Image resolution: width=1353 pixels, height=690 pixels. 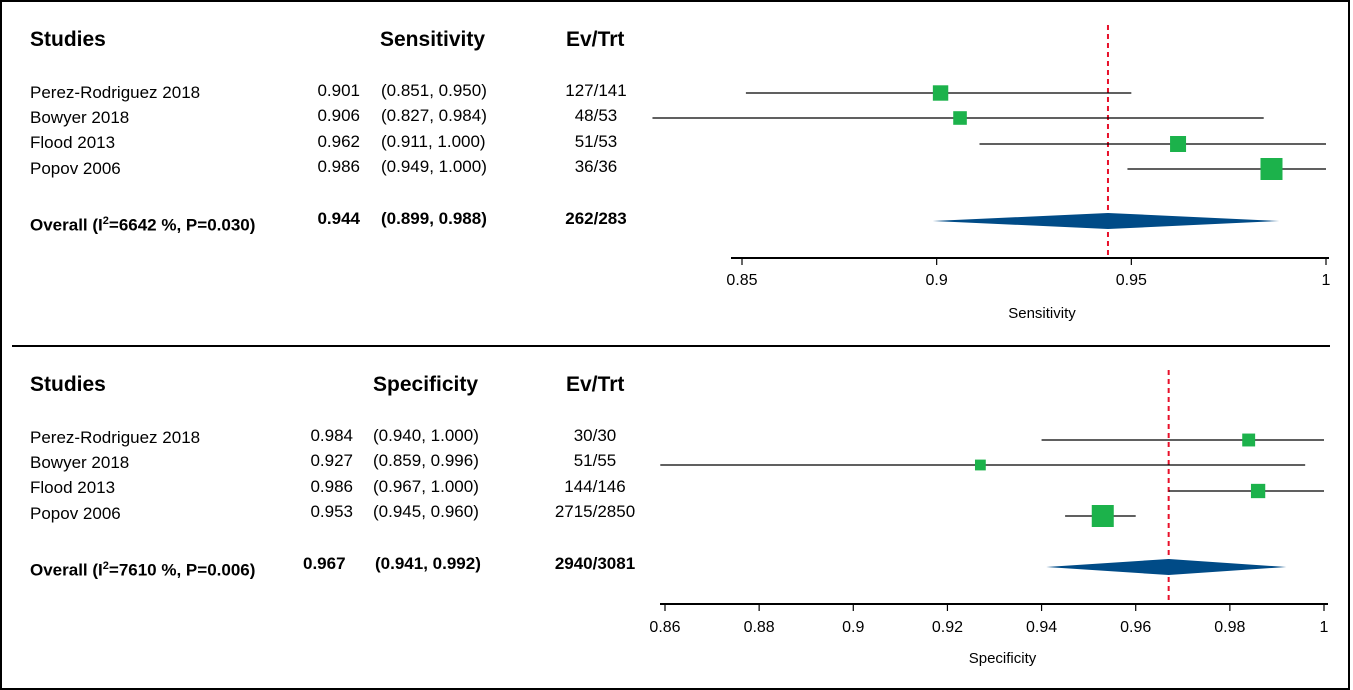 What do you see at coordinates (331, 460) in the screenshot?
I see `study-estimate: 0.927` at bounding box center [331, 460].